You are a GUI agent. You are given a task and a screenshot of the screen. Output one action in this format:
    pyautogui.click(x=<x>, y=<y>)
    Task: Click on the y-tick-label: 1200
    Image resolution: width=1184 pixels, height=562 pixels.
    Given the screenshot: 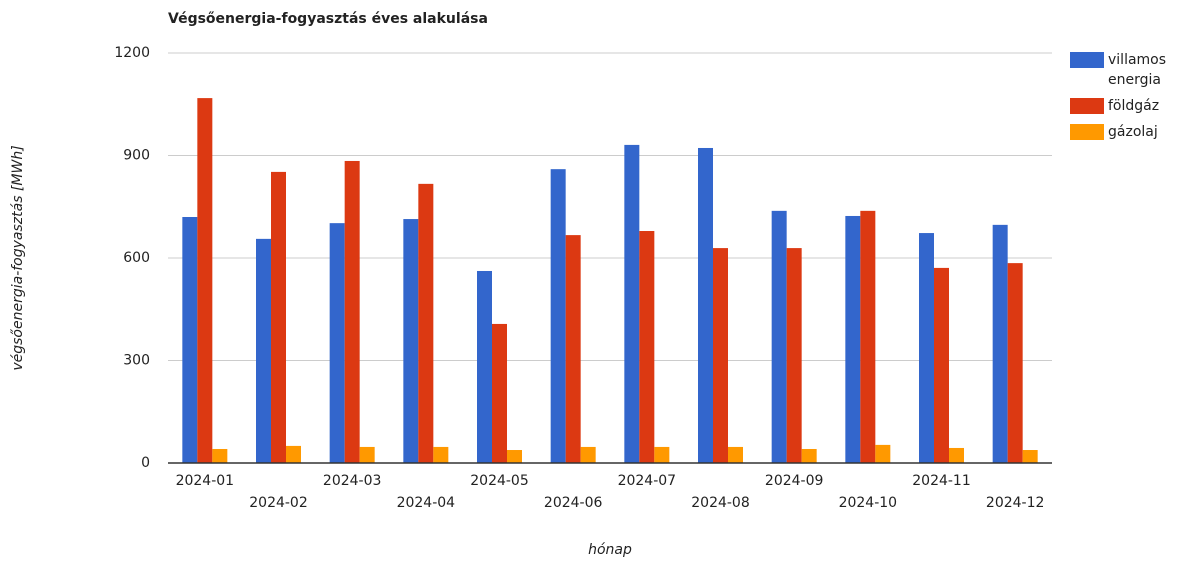 What is the action you would take?
    pyautogui.click(x=132, y=53)
    